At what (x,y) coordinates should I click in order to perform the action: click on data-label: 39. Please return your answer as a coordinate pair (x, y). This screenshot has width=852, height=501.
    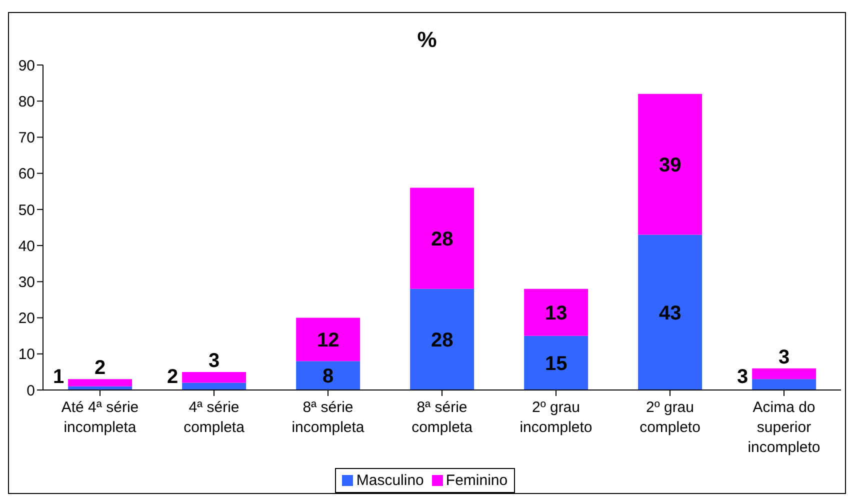
    Looking at the image, I should click on (670, 165).